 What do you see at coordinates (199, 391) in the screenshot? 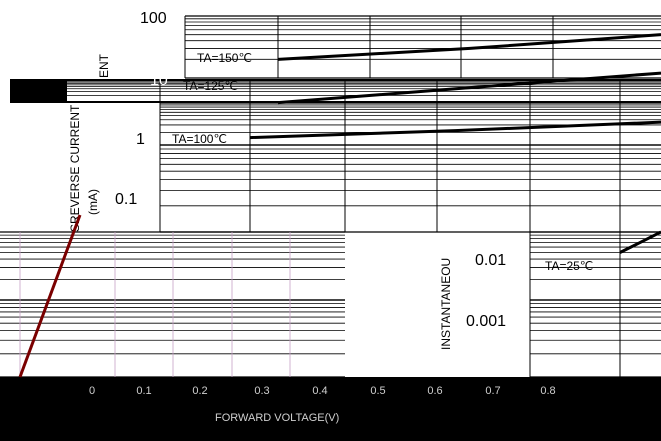
I see `x-tick-label: 0.2` at bounding box center [199, 391].